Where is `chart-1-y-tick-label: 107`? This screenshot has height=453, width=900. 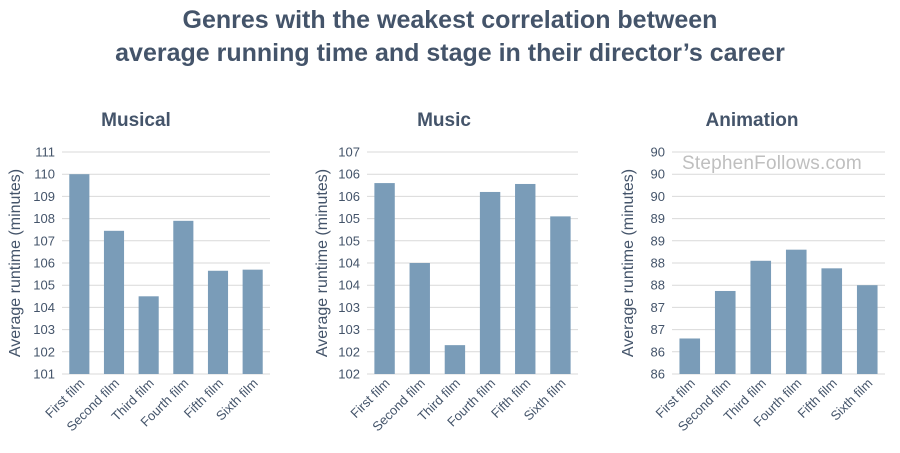 chart-1-y-tick-label: 107 is located at coordinates (44, 240).